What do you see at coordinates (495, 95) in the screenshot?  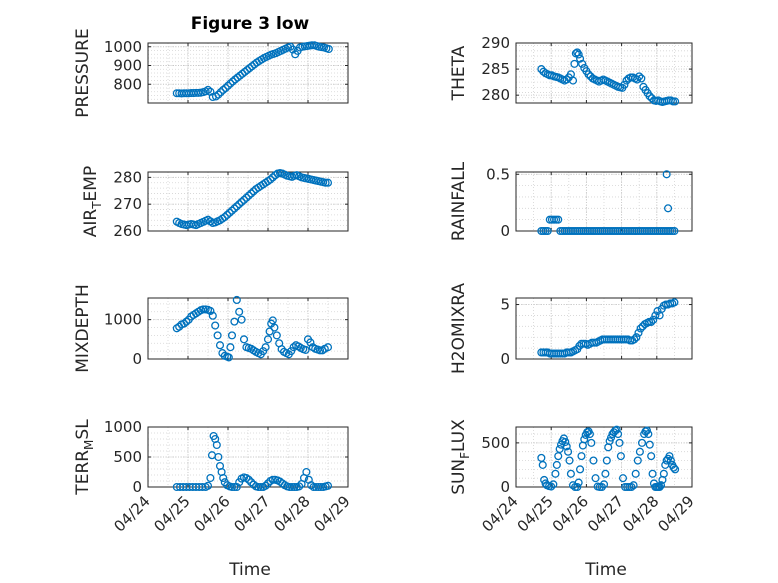 I see `y-tick-label: 280` at bounding box center [495, 95].